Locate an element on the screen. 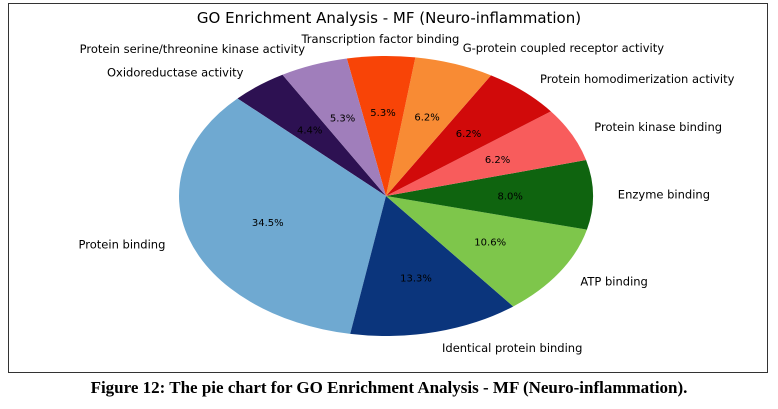 This screenshot has width=778, height=409. pie-slice-oxidoreductase-activity is located at coordinates (311, 135).